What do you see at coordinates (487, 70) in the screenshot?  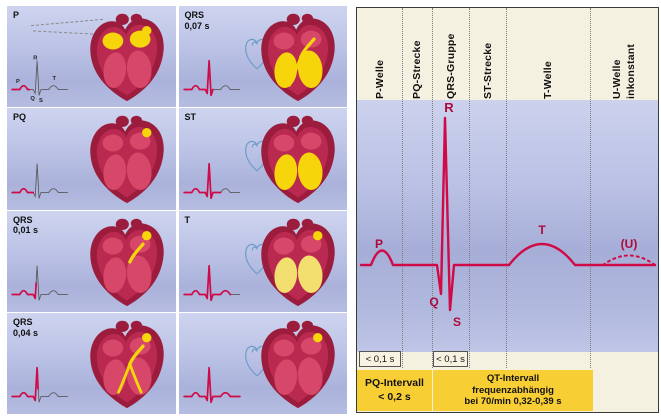 I see `column-label-st-strecke: ST-Strecke` at bounding box center [487, 70].